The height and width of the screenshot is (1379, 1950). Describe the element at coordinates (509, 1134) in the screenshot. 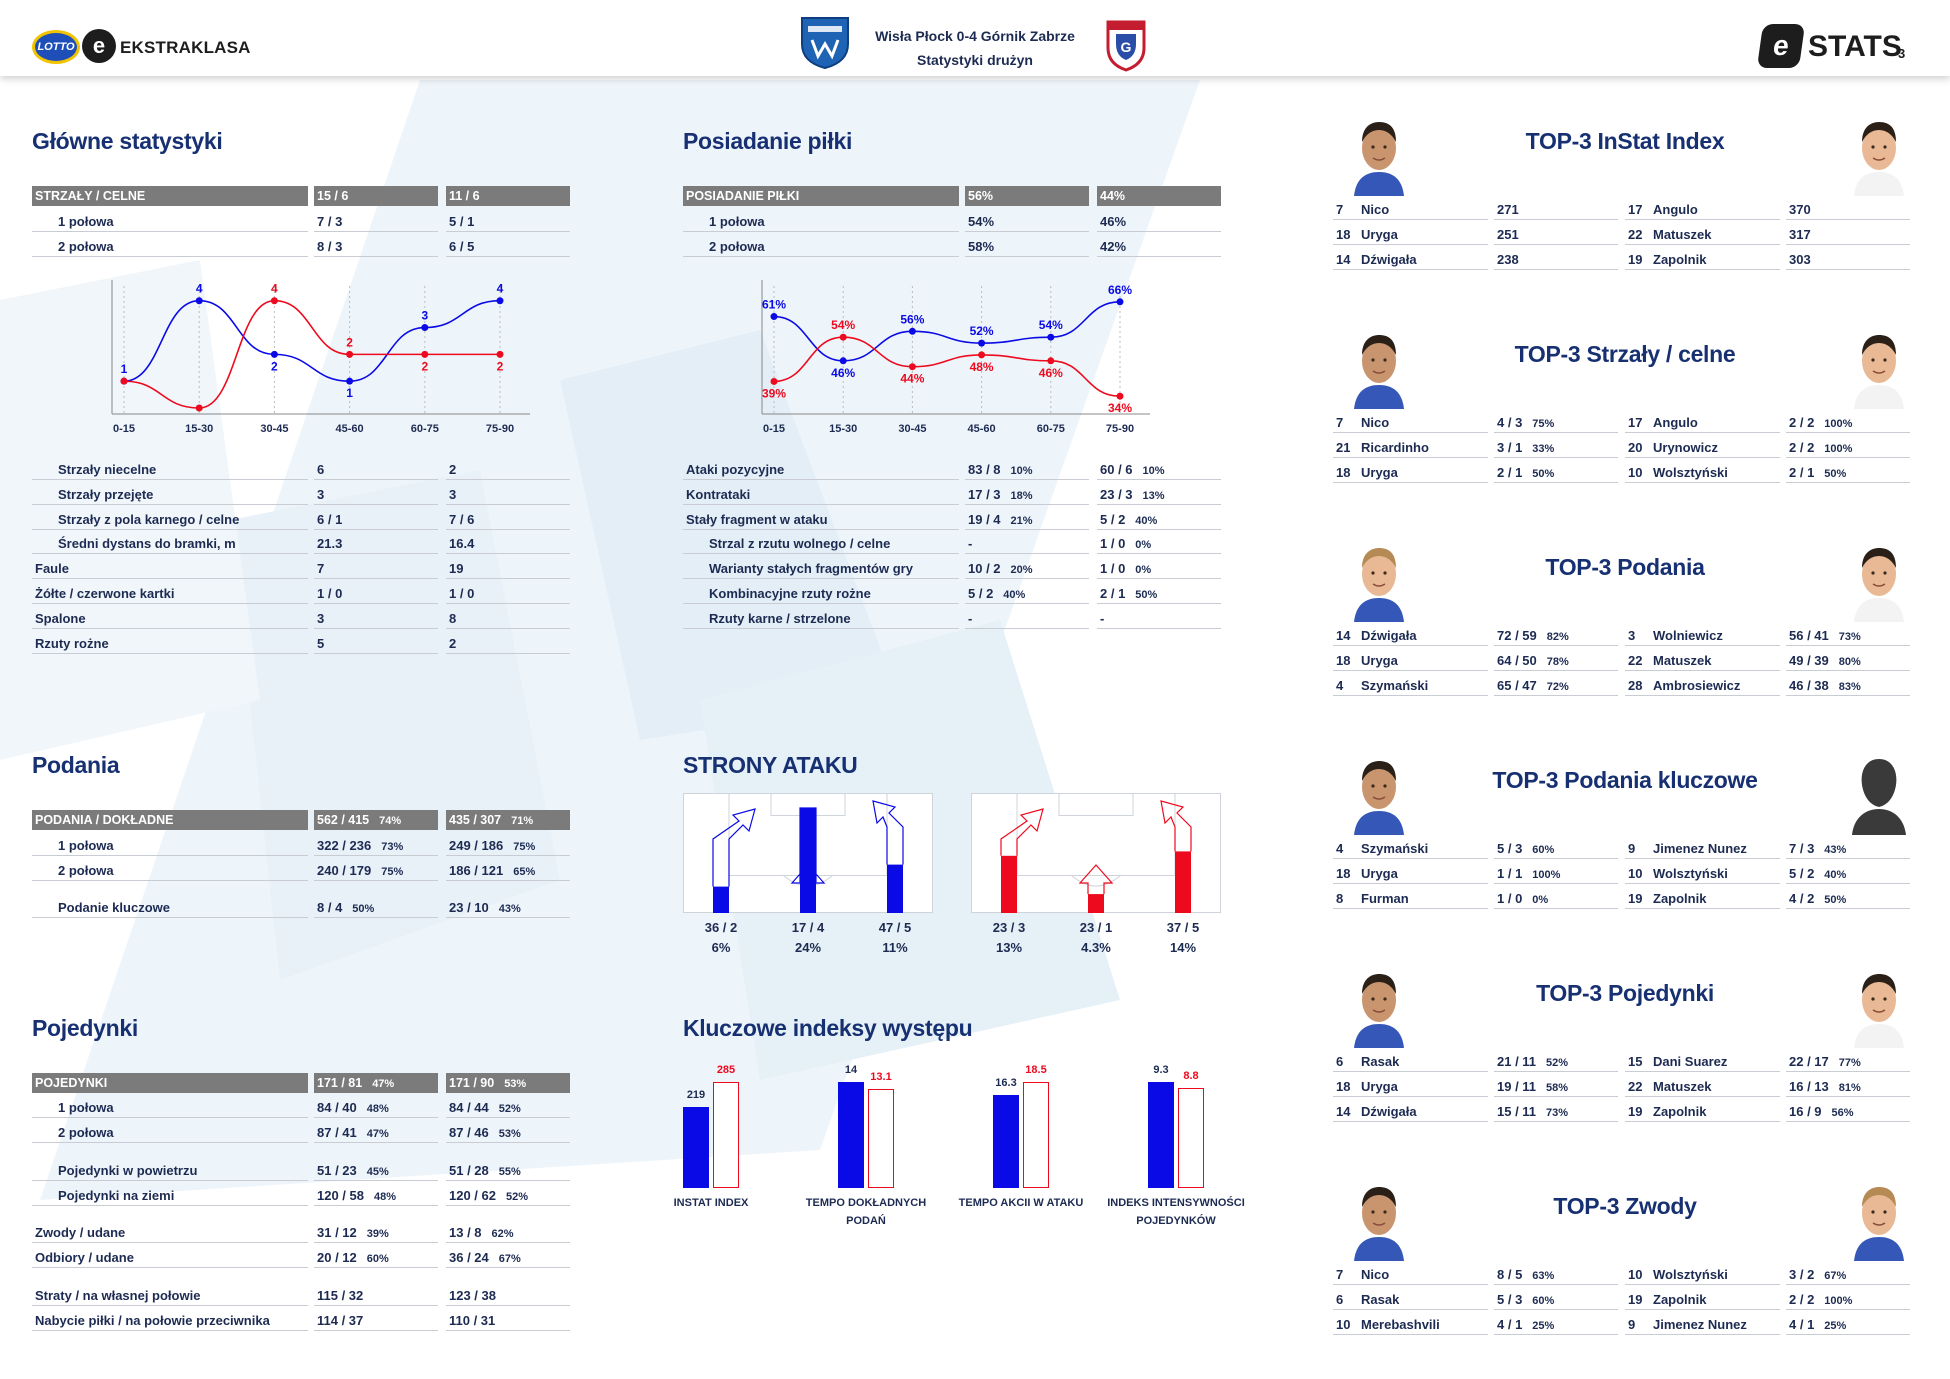

I see `row-away-pct: 53%` at that location.